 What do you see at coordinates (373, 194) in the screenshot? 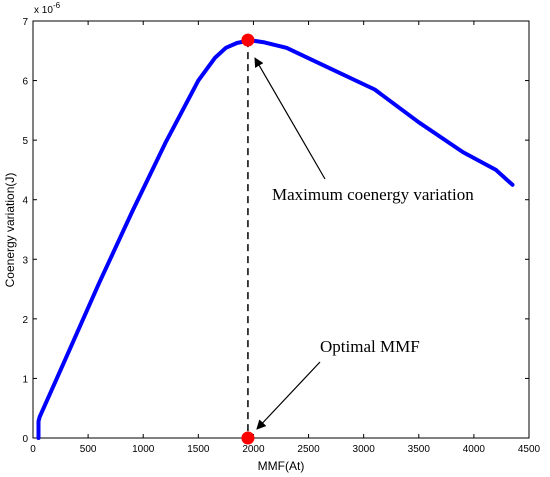
I see `annotation-maximum-coenergy: Maximum coenergy variation` at bounding box center [373, 194].